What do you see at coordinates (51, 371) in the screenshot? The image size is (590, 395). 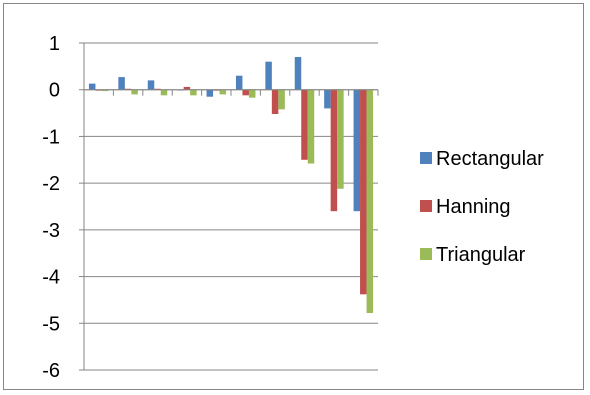 I see `y-tick-label: -6` at bounding box center [51, 371].